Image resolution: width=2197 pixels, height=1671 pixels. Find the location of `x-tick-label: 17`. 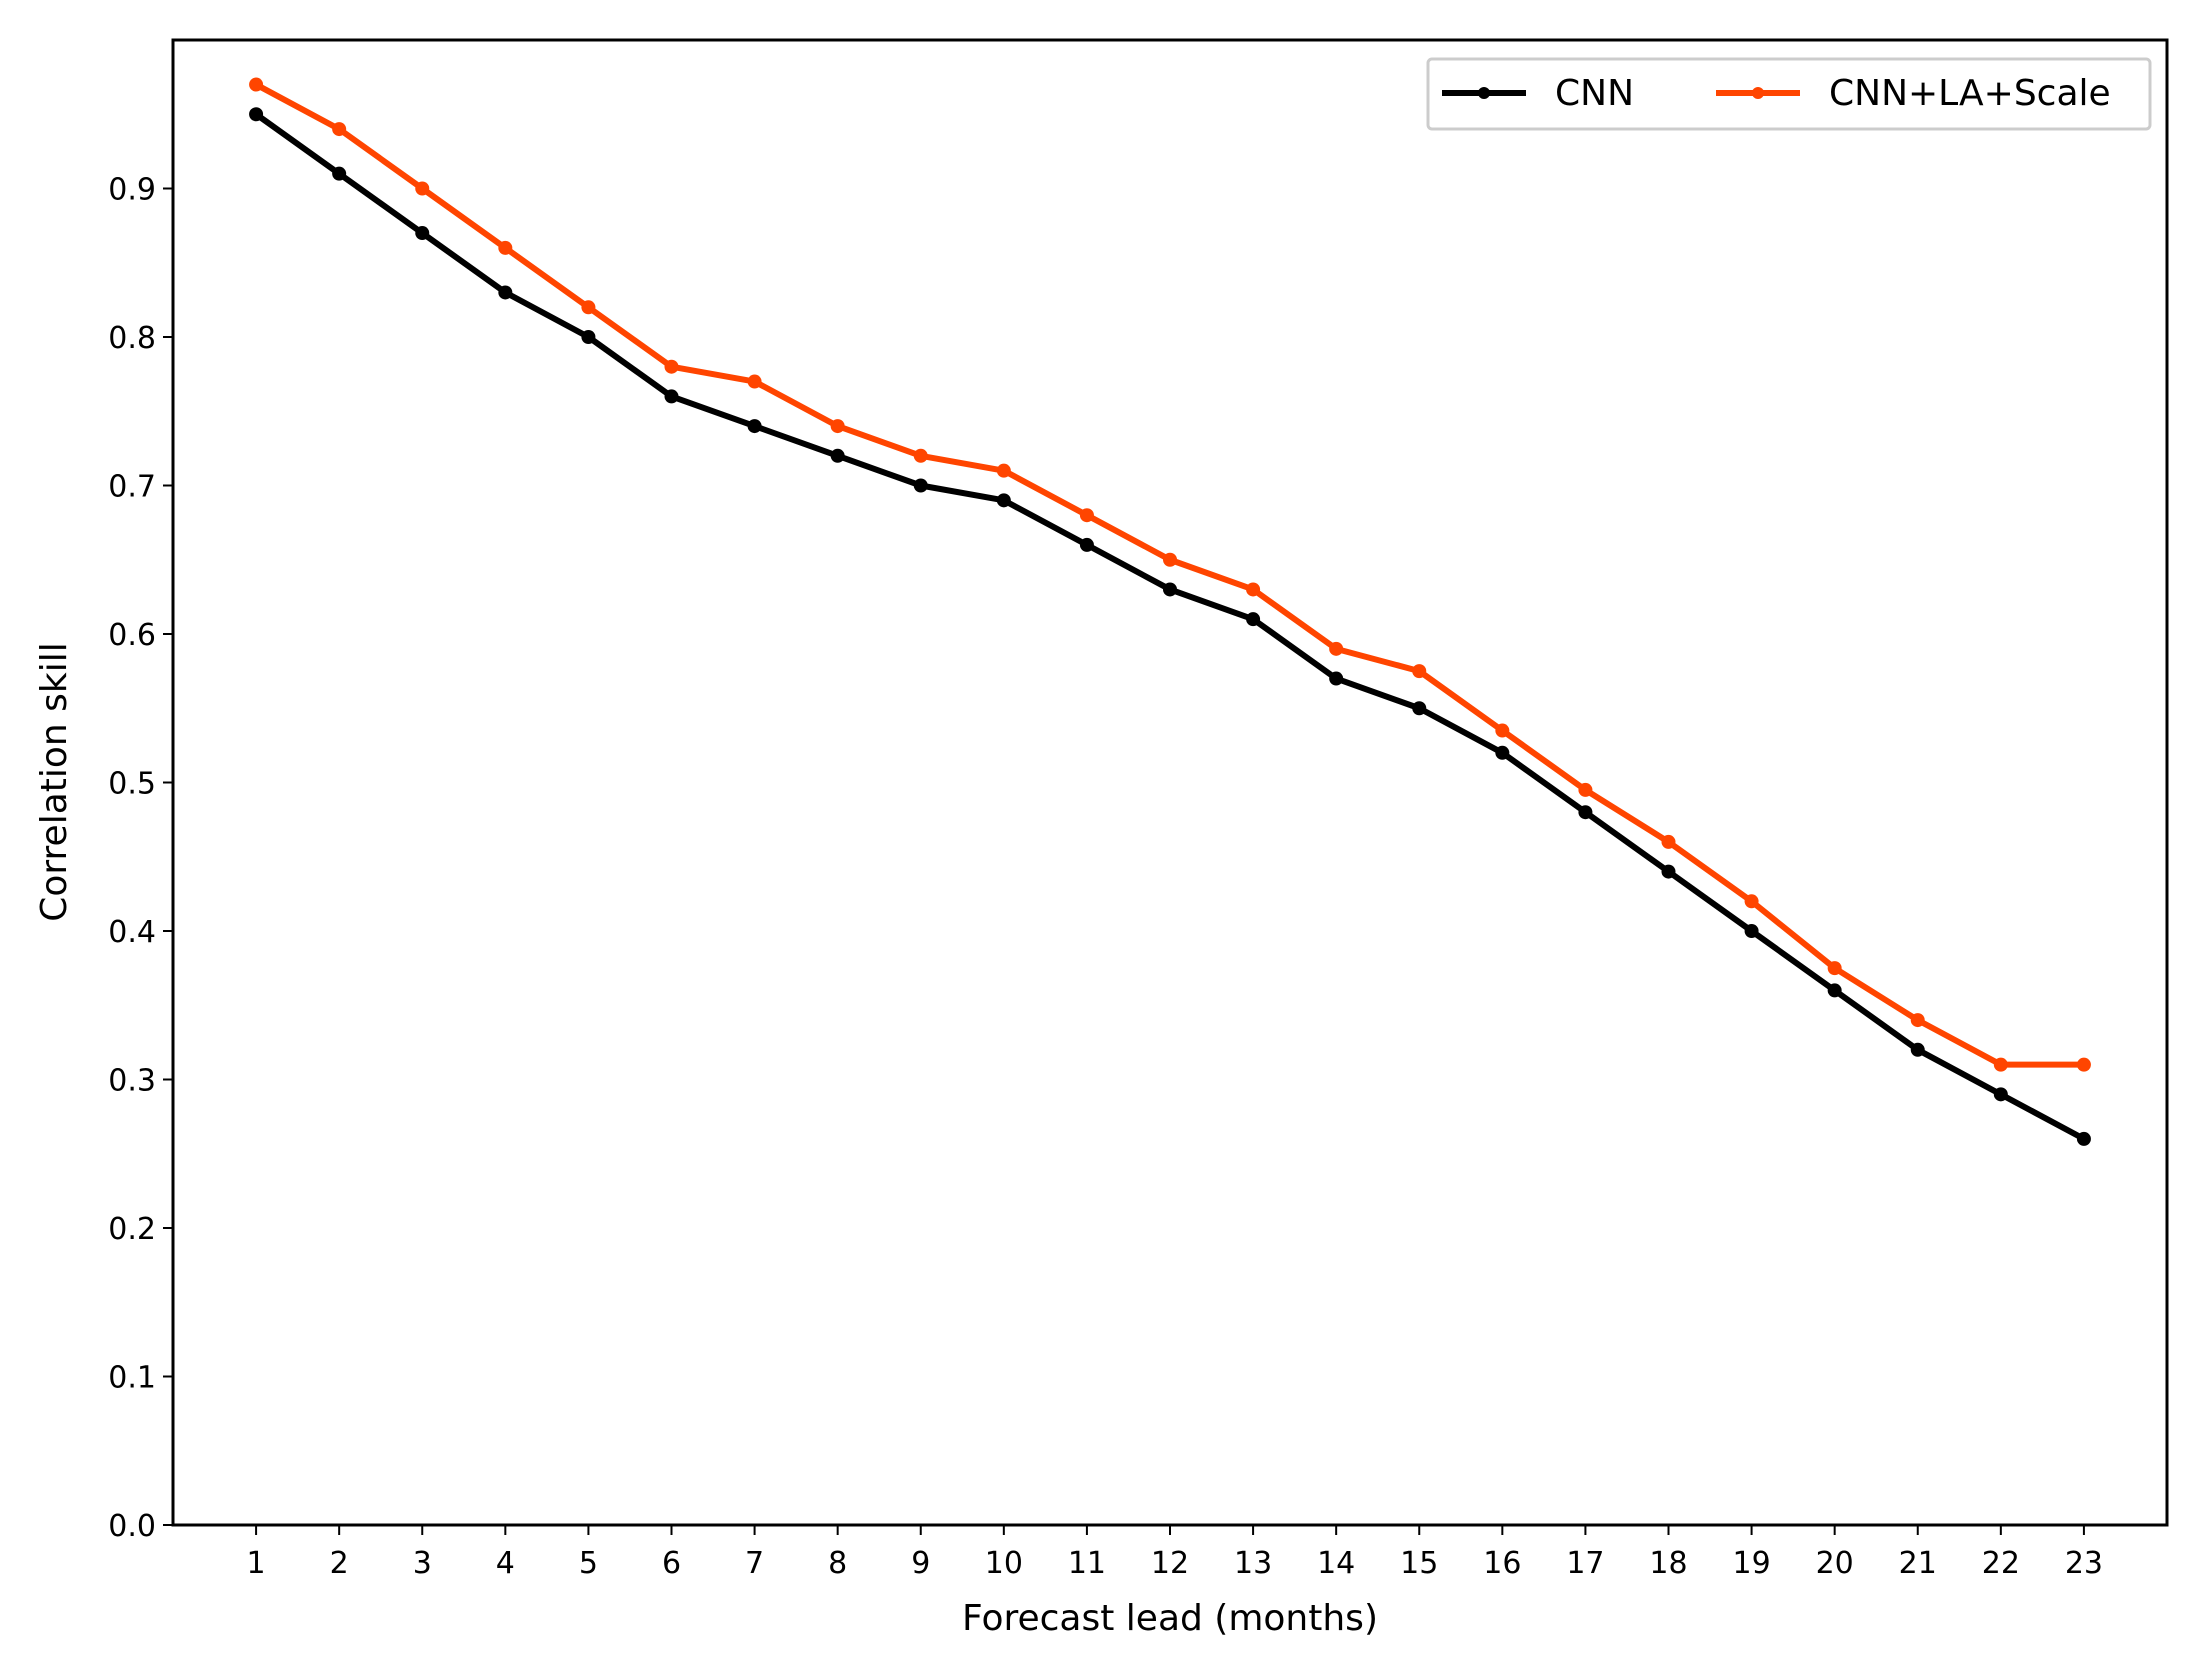

x-tick-label: 17 is located at coordinates (1585, 1563).